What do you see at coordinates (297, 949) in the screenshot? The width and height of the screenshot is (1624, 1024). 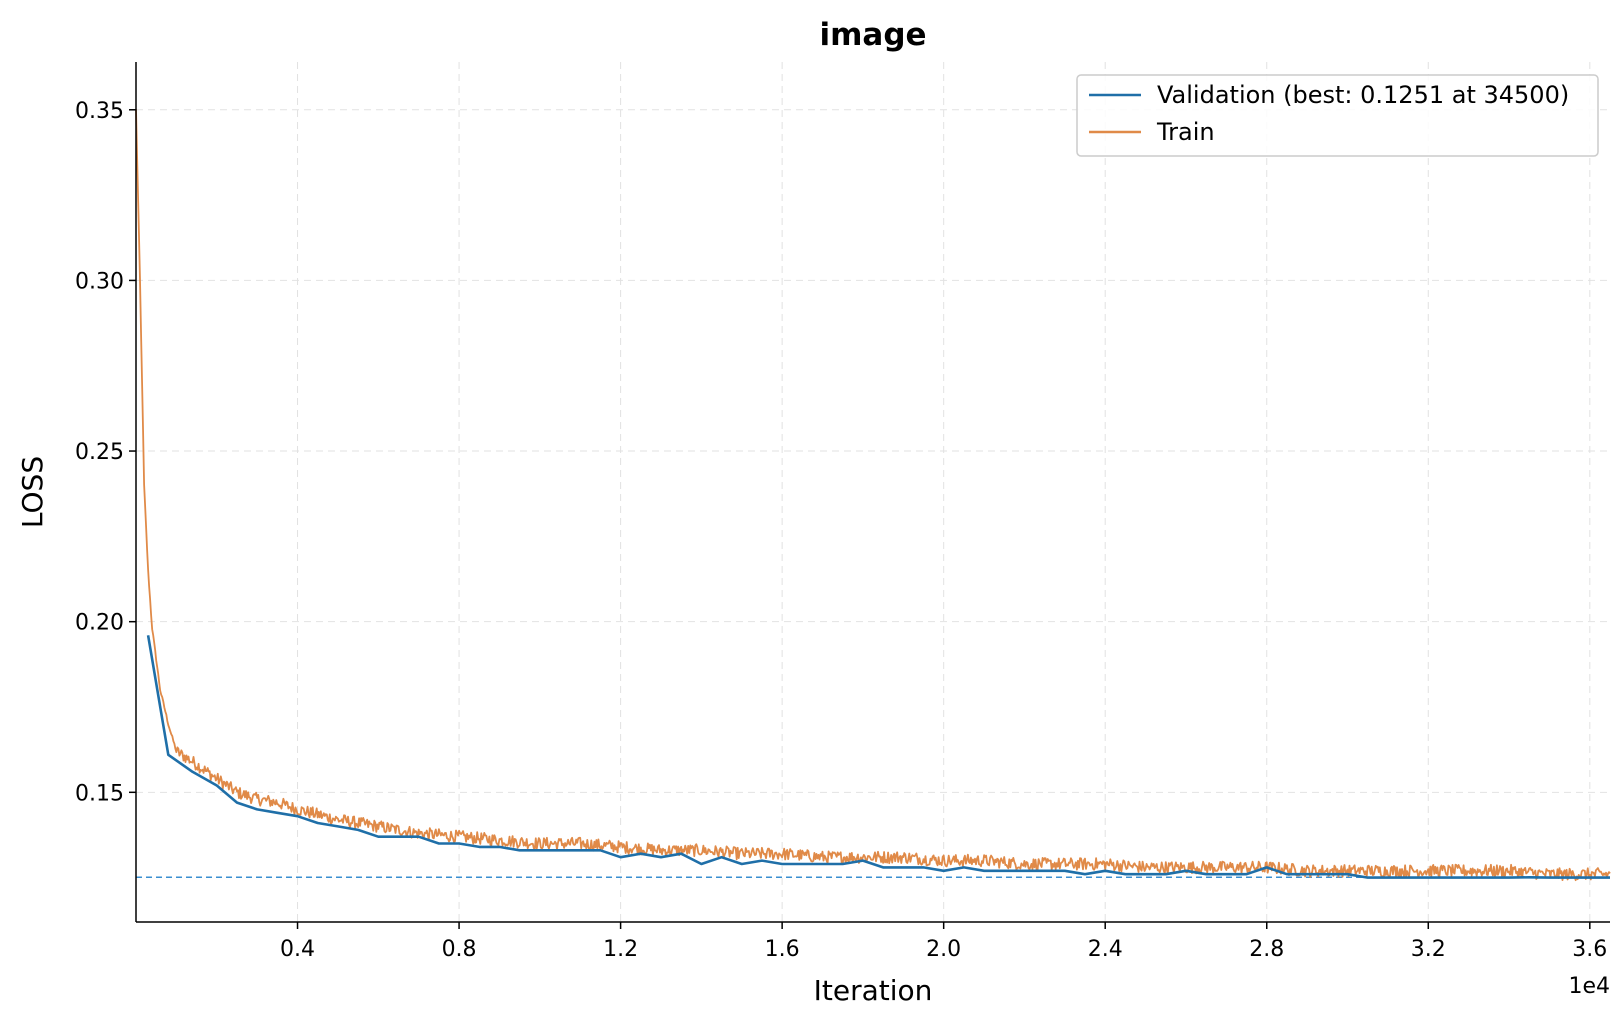 I see `x-tick-label: 0.4` at bounding box center [297, 949].